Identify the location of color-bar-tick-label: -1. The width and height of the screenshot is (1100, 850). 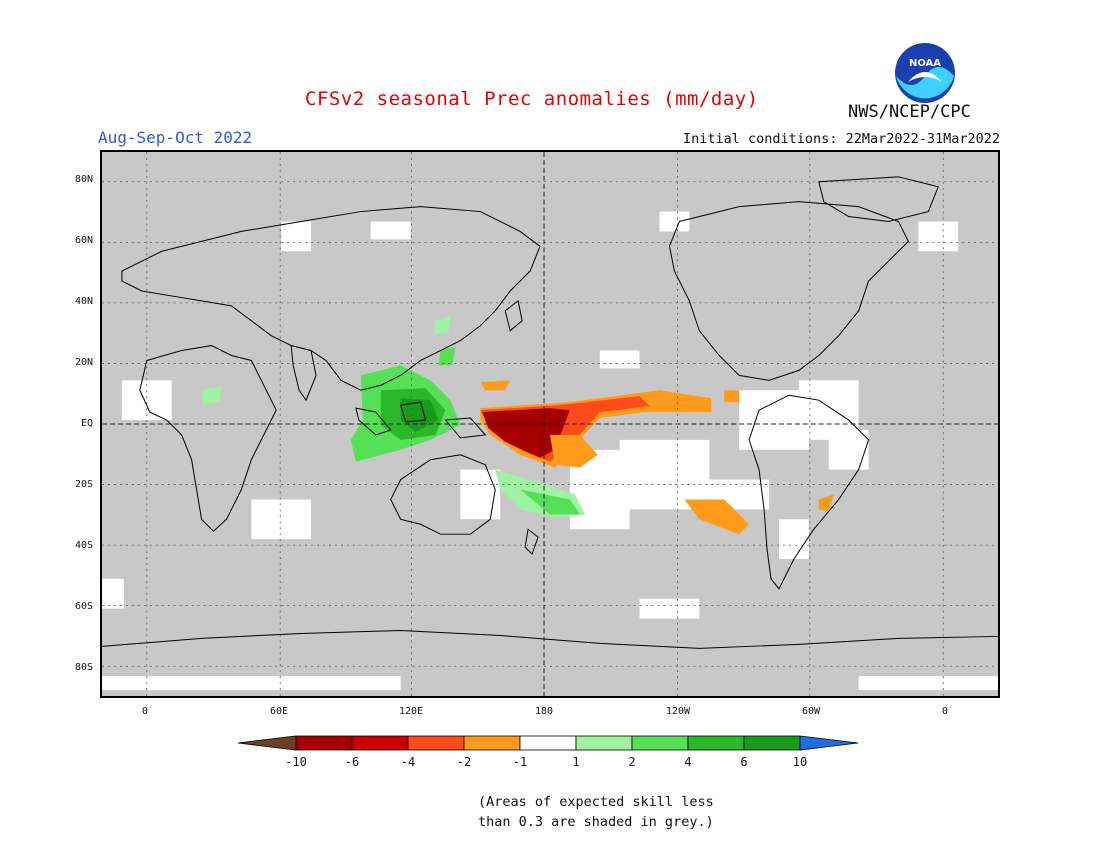
(520, 762).